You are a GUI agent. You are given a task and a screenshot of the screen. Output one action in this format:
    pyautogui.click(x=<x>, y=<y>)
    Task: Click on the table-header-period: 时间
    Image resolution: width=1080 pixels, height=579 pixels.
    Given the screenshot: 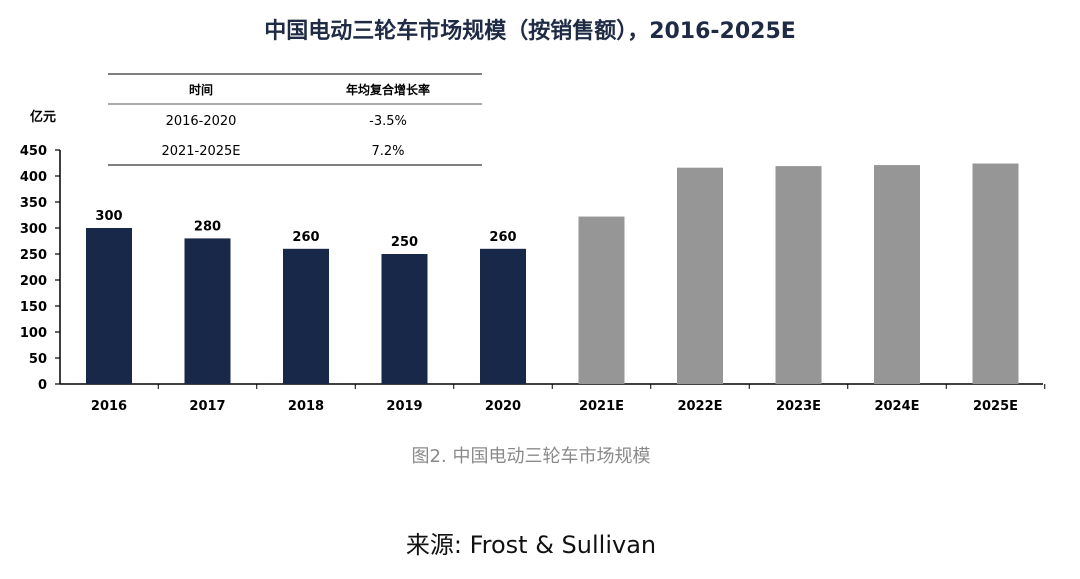 What is the action you would take?
    pyautogui.click(x=201, y=89)
    